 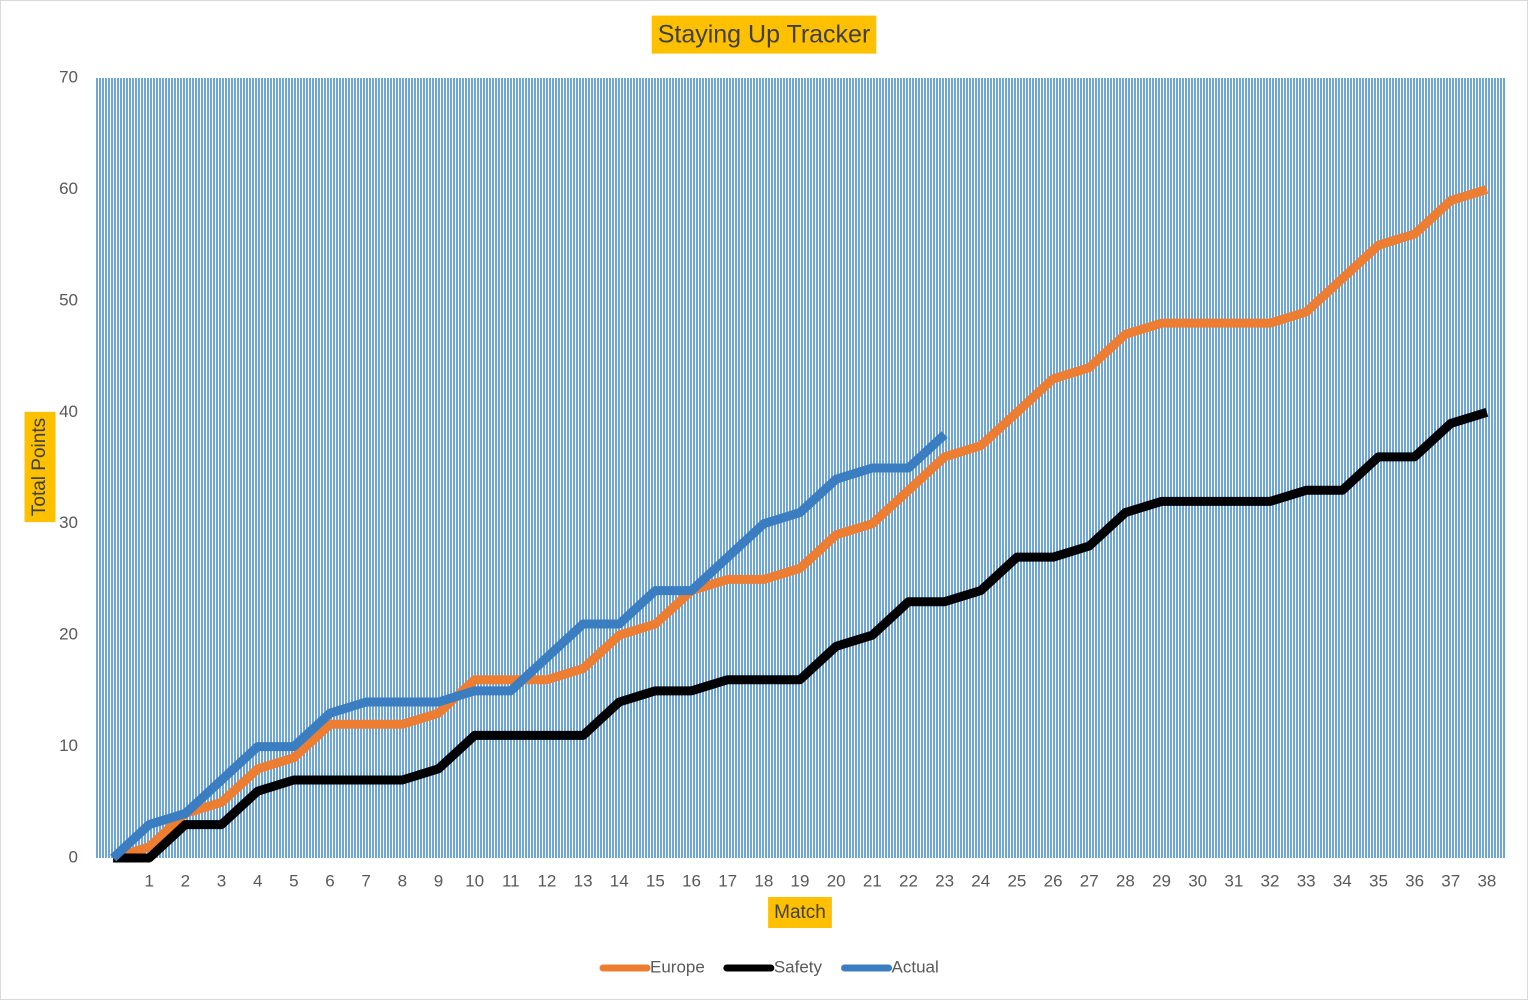 What do you see at coordinates (1125, 880) in the screenshot?
I see `x-tick-label: 28` at bounding box center [1125, 880].